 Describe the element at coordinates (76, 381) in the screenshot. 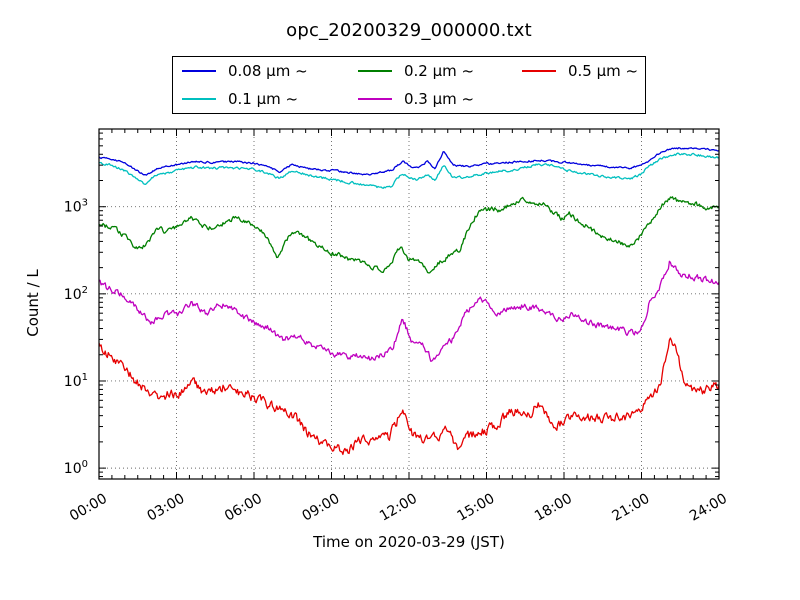

I see `y-tick-label: 101` at that location.